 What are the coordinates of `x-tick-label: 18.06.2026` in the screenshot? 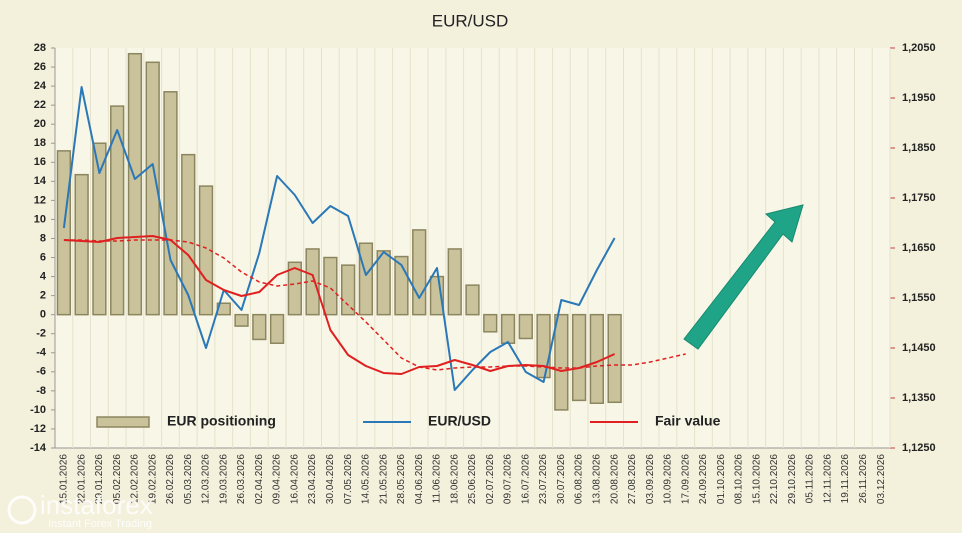 It's located at (454, 479).